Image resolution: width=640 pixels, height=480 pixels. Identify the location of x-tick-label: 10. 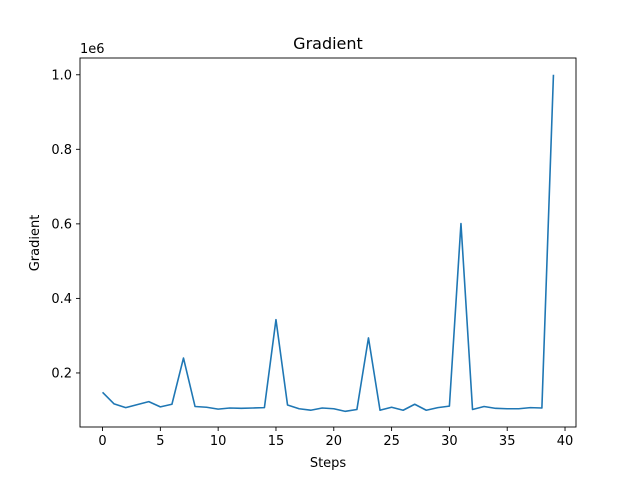
(218, 441).